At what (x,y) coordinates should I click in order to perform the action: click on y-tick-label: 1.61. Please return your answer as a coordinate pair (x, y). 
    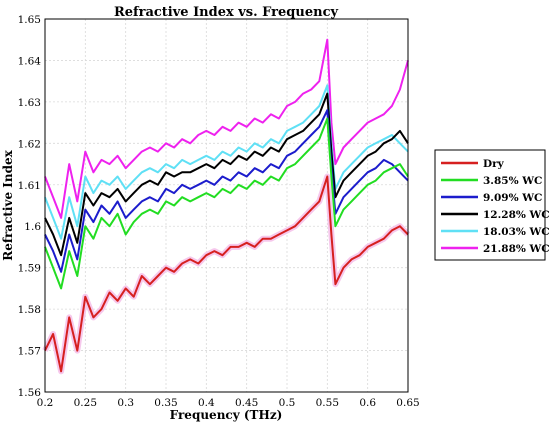
    Looking at the image, I should click on (29, 186).